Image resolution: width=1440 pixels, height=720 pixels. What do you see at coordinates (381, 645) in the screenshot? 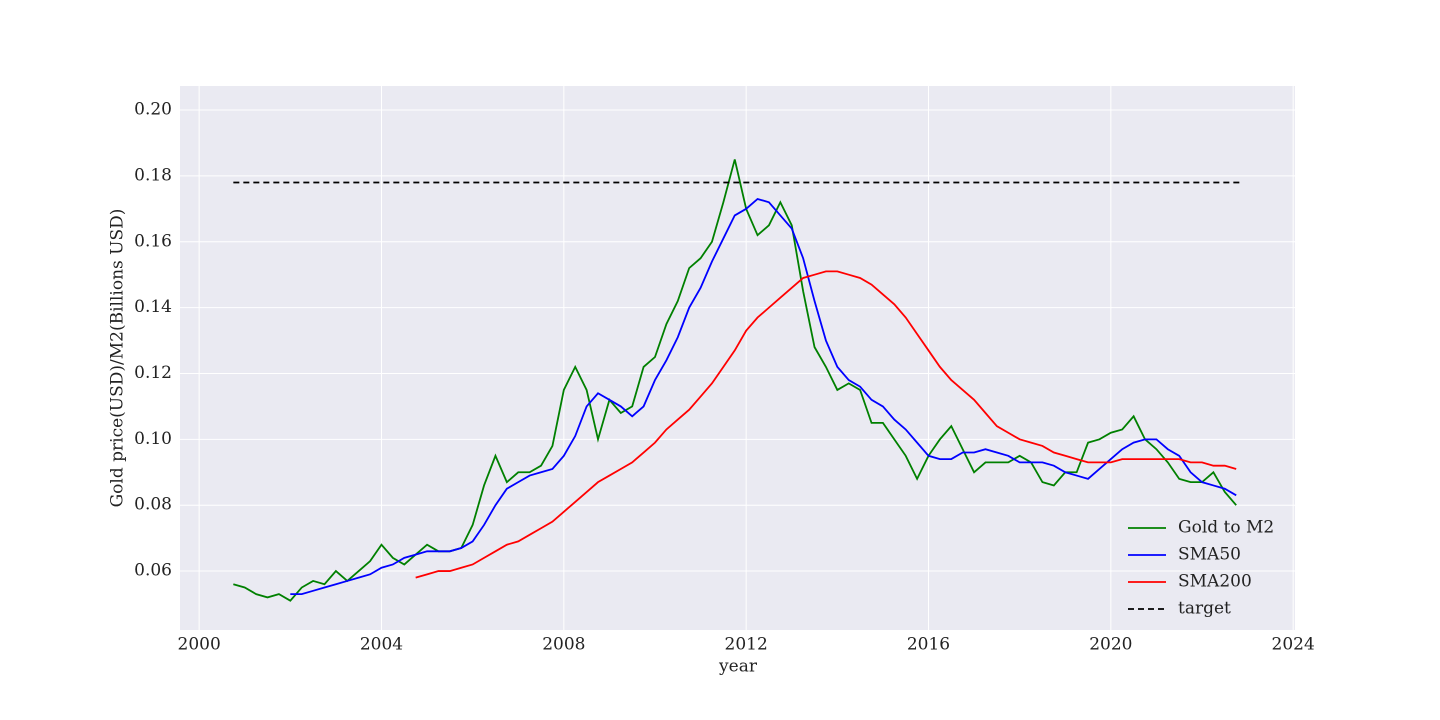
I see `x-tick-label: 2004` at bounding box center [381, 645].